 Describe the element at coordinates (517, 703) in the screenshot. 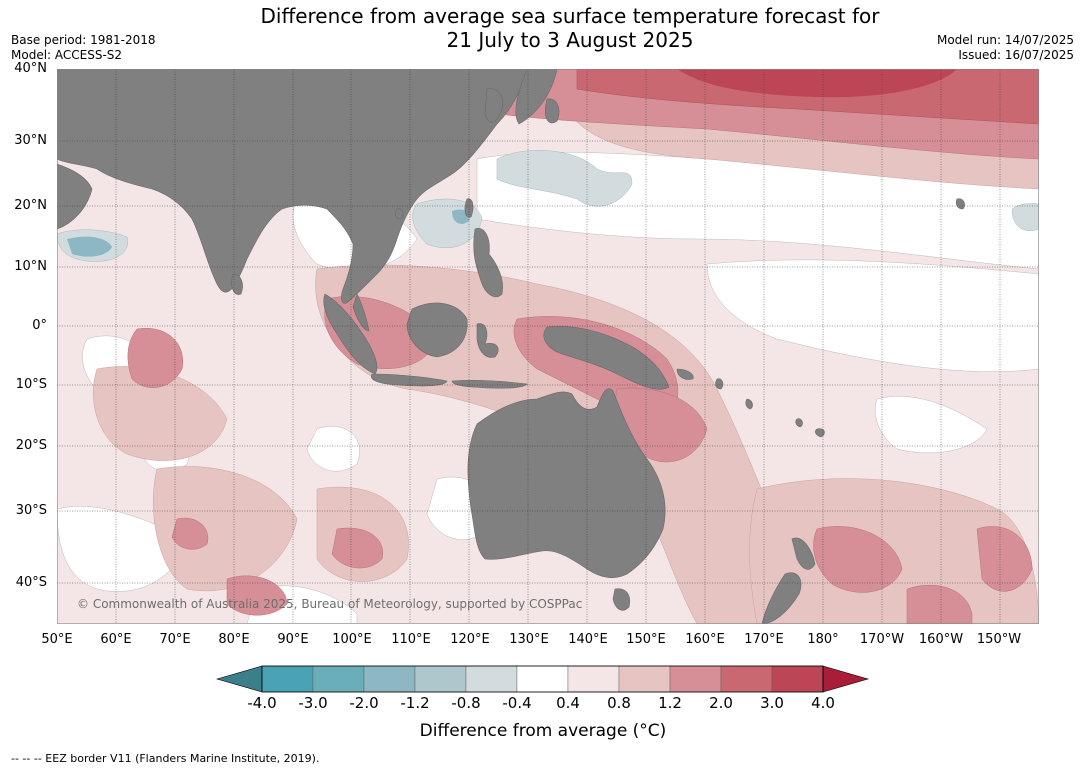

I see `colorbar-tick: -0.4` at that location.